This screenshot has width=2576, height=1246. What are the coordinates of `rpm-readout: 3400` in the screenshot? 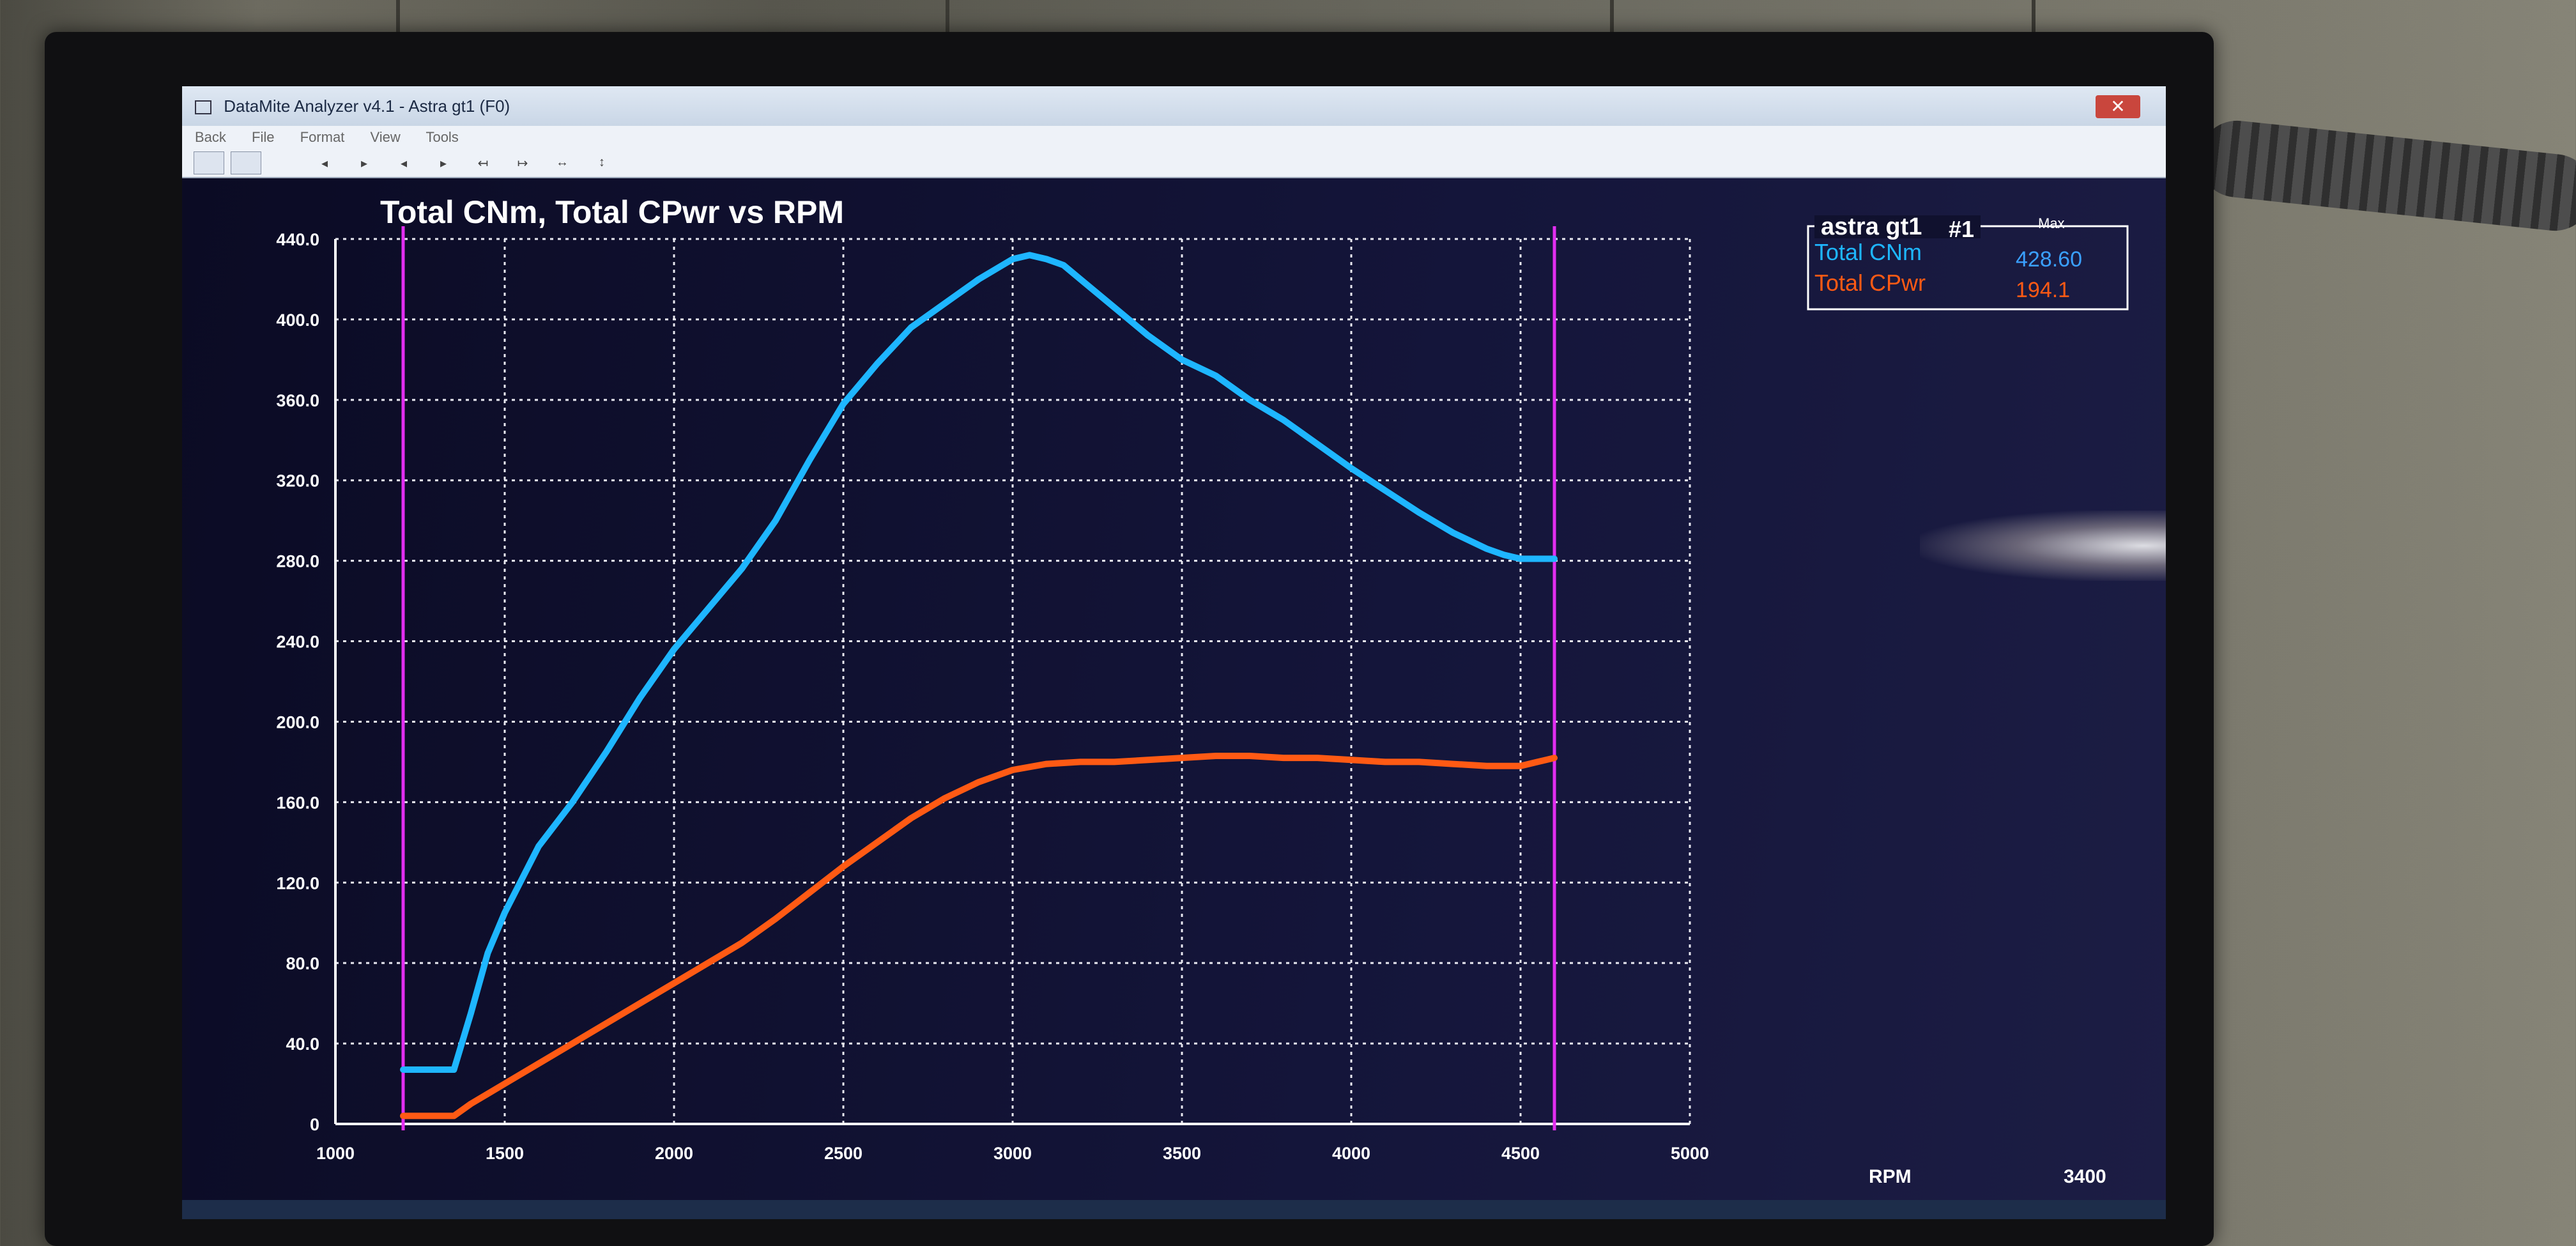 It's located at (2085, 1176).